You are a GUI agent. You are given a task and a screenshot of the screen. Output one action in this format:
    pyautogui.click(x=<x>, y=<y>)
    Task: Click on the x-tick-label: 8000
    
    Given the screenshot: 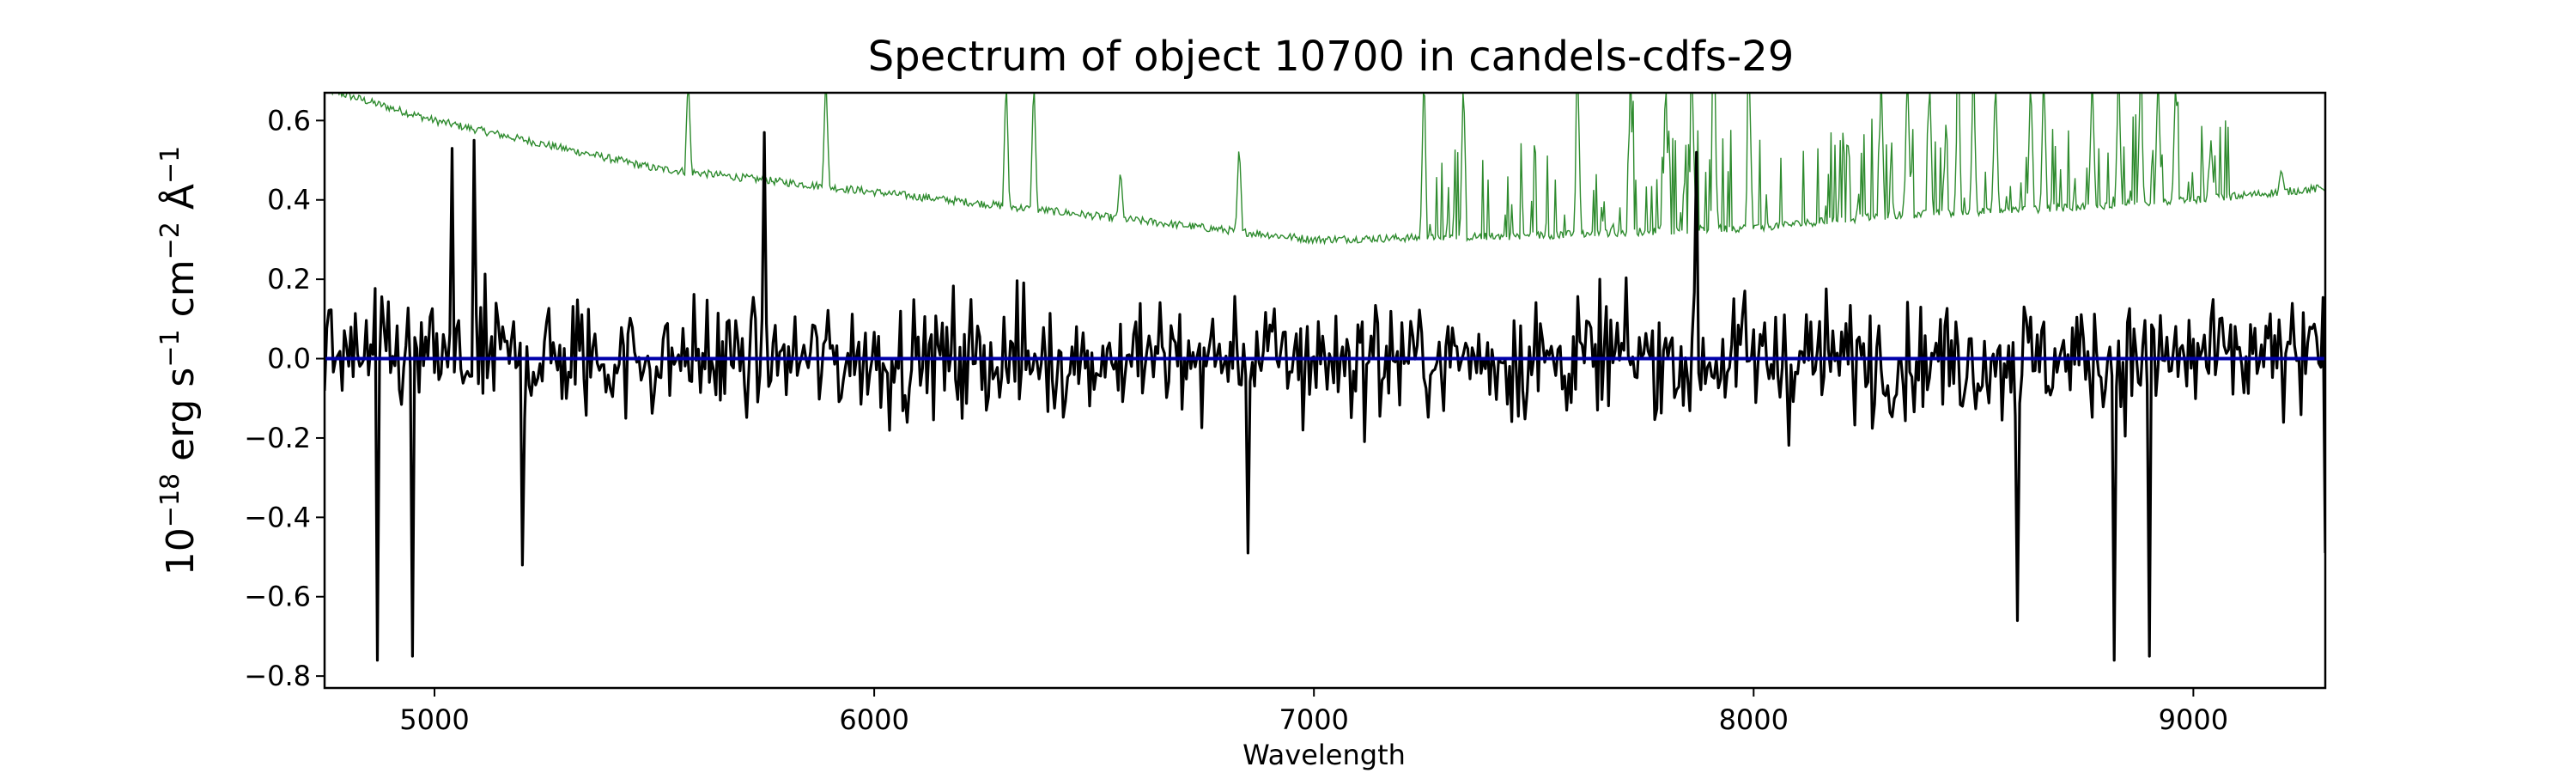 What is the action you would take?
    pyautogui.click(x=1754, y=719)
    